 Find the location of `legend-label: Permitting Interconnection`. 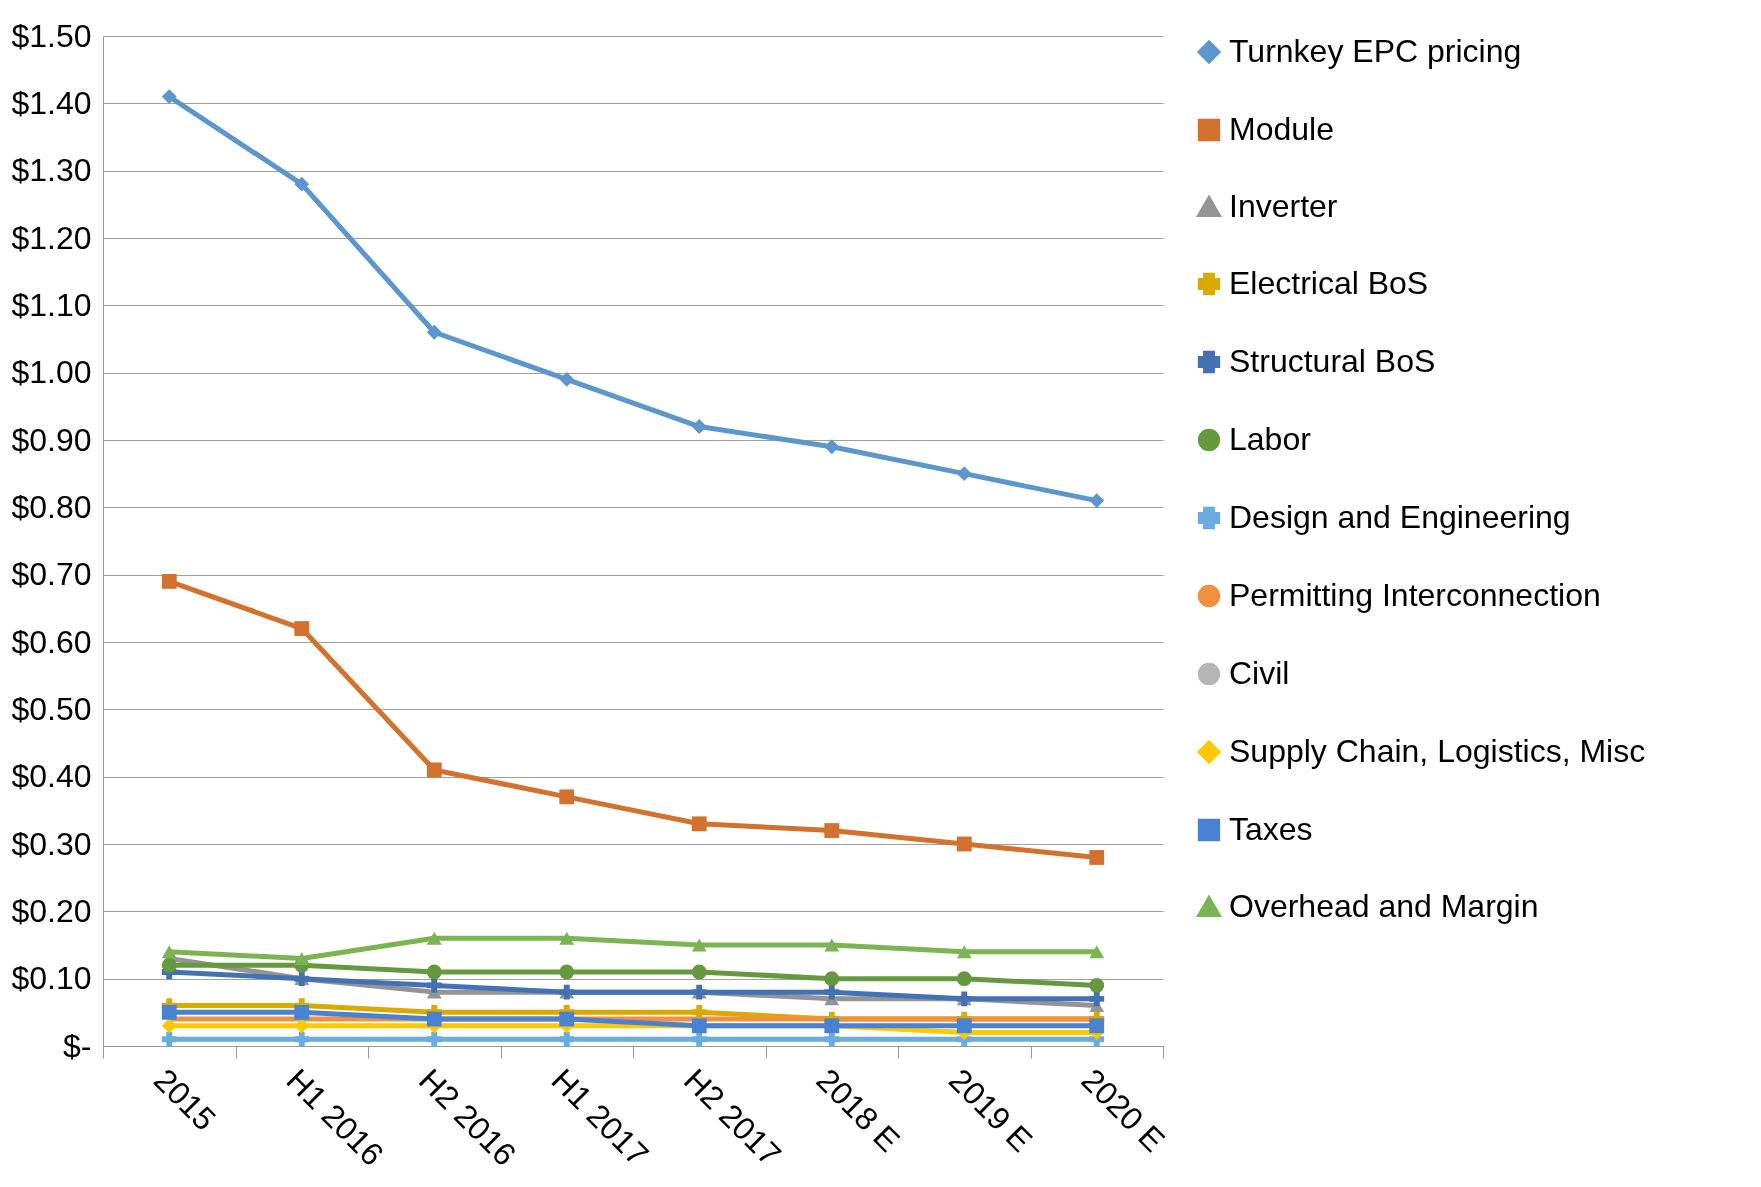

legend-label: Permitting Interconnection is located at coordinates (1415, 595).